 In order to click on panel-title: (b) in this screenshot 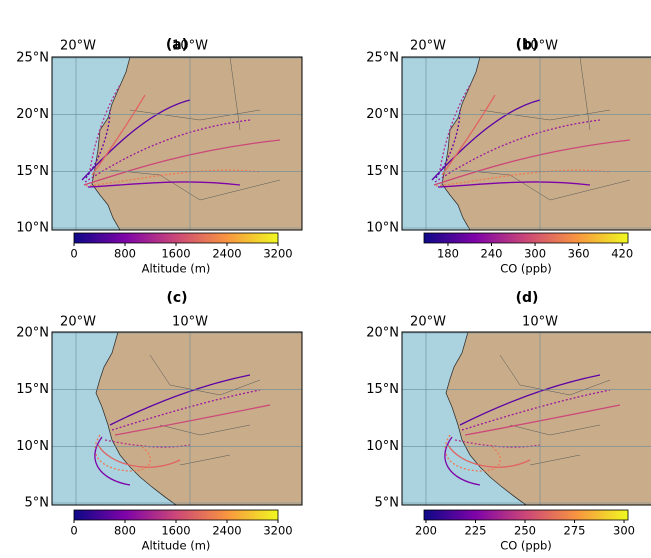, I will do `click(527, 45)`.